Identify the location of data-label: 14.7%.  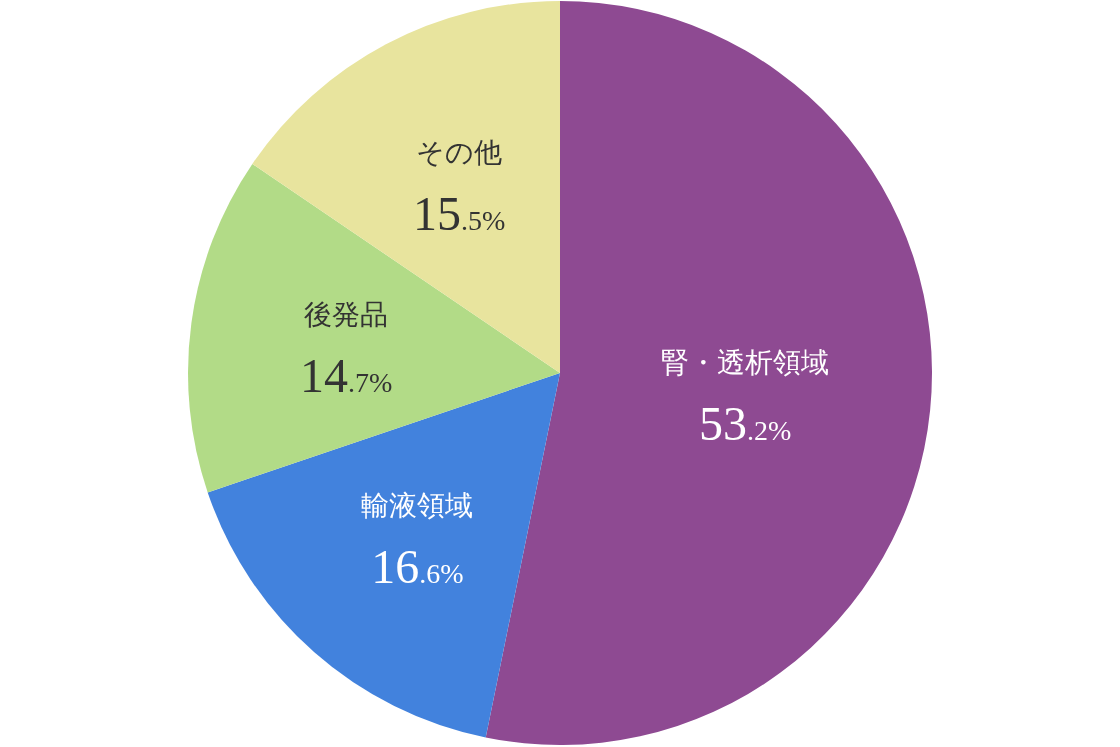
(346, 375).